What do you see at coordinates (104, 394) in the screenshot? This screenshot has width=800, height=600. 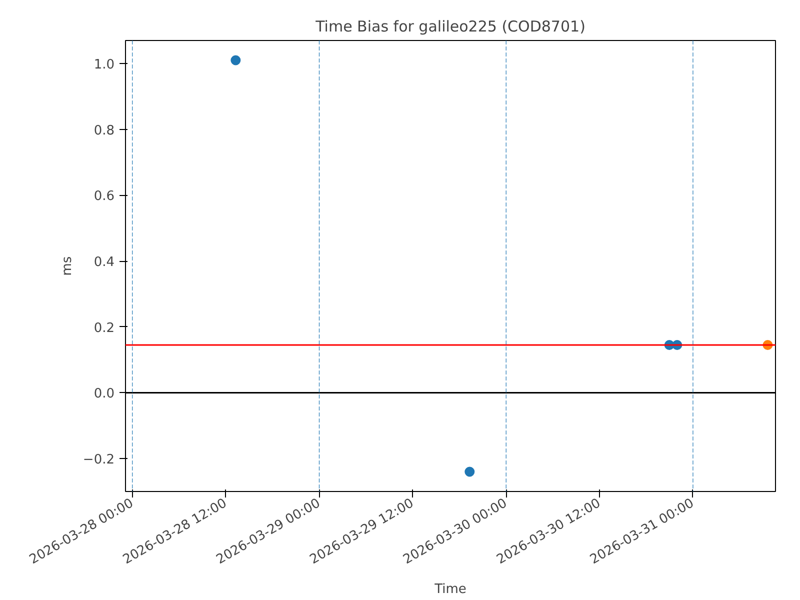 I see `y-tick-label: 0.0` at bounding box center [104, 394].